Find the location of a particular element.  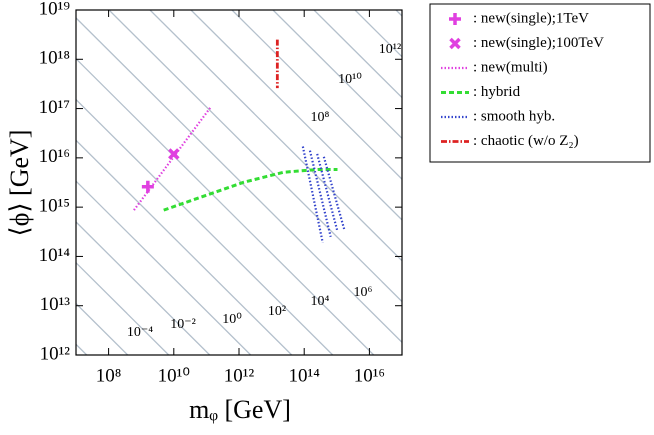

contour-label: 10⁻⁴ is located at coordinates (140, 332).